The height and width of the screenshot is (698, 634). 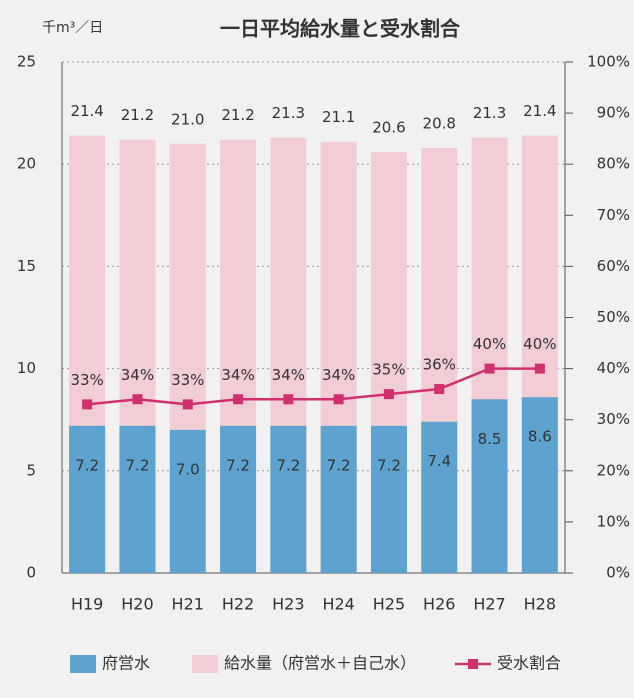 What do you see at coordinates (187, 119) in the screenshot?
I see `data-label: 21.0` at bounding box center [187, 119].